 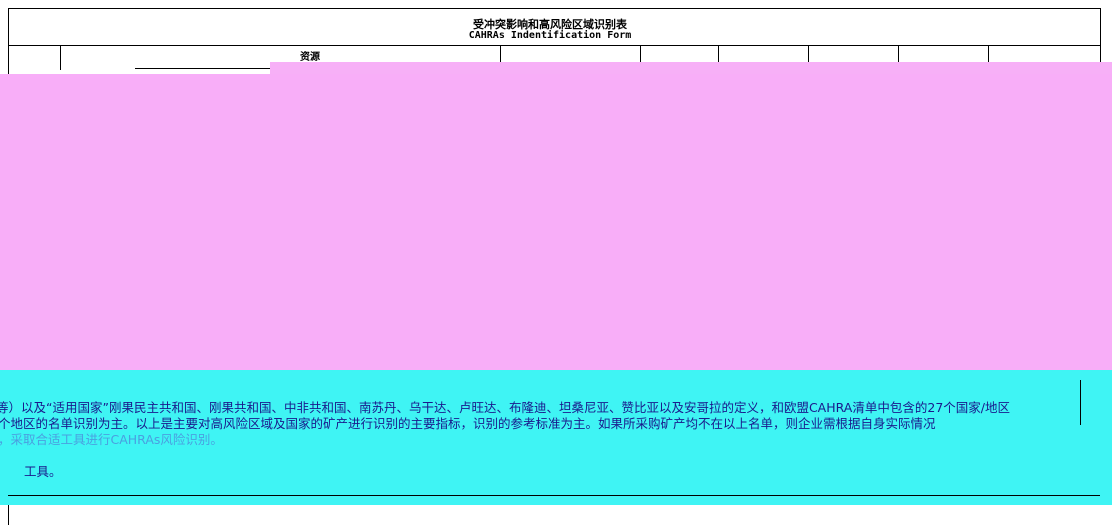 I want to click on header-cell: 资源, so click(x=310, y=57).